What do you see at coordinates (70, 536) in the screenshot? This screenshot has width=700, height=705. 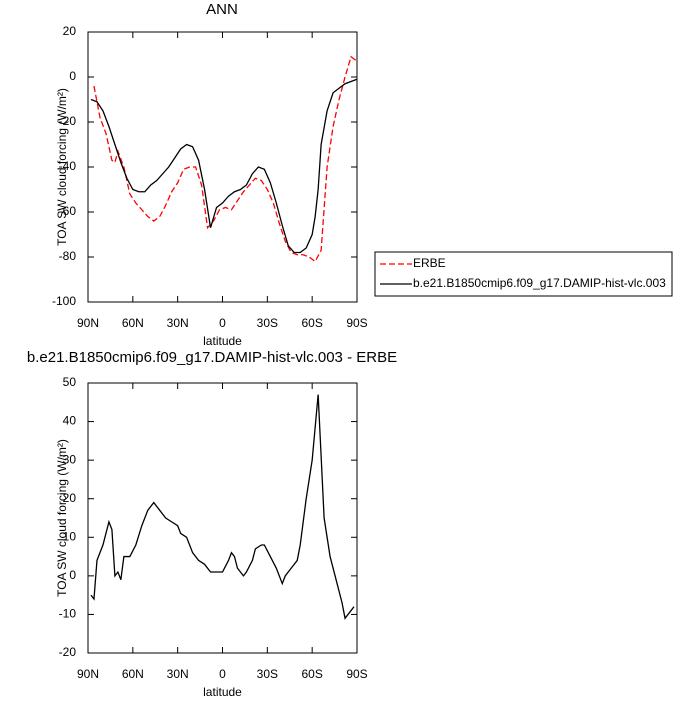 I see `y-tick-label: 10` at bounding box center [70, 536].